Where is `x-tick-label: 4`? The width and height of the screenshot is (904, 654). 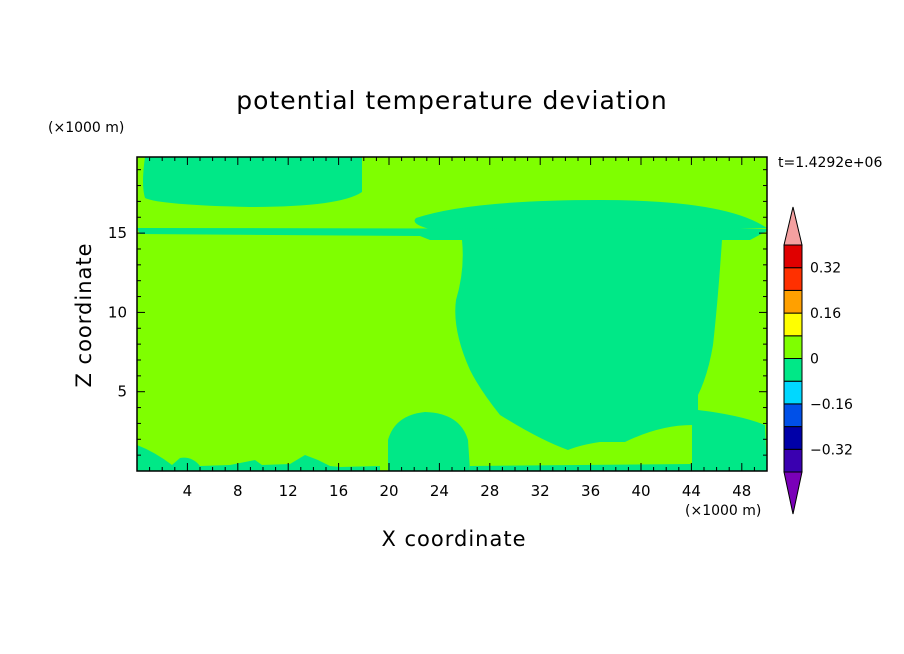 x-tick-label: 4 is located at coordinates (188, 491).